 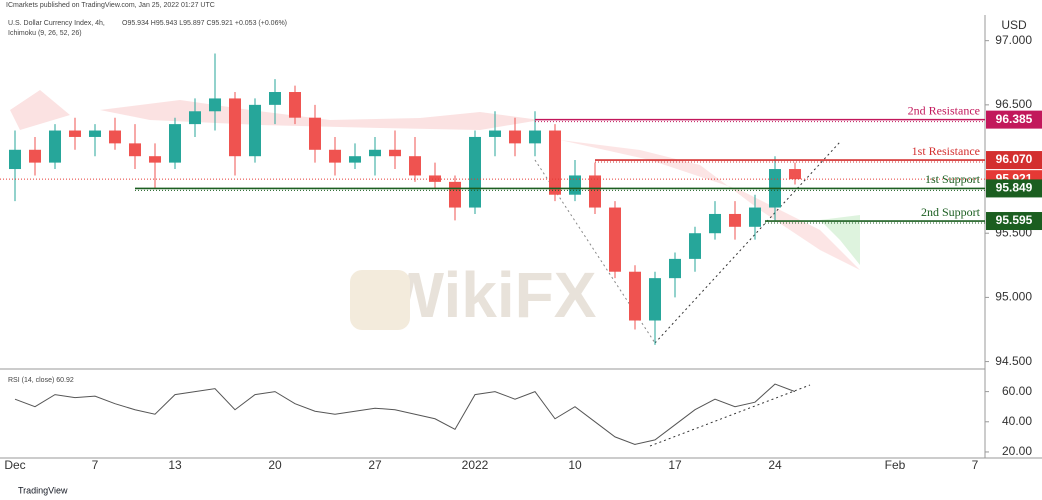 I want to click on rsi-line, so click(x=405, y=414).